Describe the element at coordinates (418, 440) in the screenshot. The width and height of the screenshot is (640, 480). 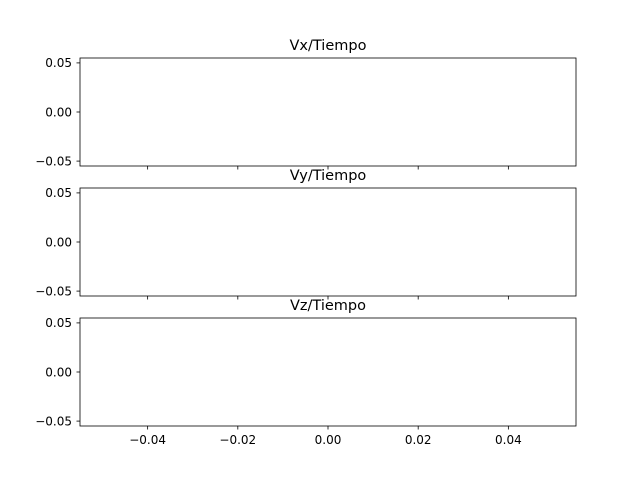
I see `x-tick-label: 0.02` at that location.